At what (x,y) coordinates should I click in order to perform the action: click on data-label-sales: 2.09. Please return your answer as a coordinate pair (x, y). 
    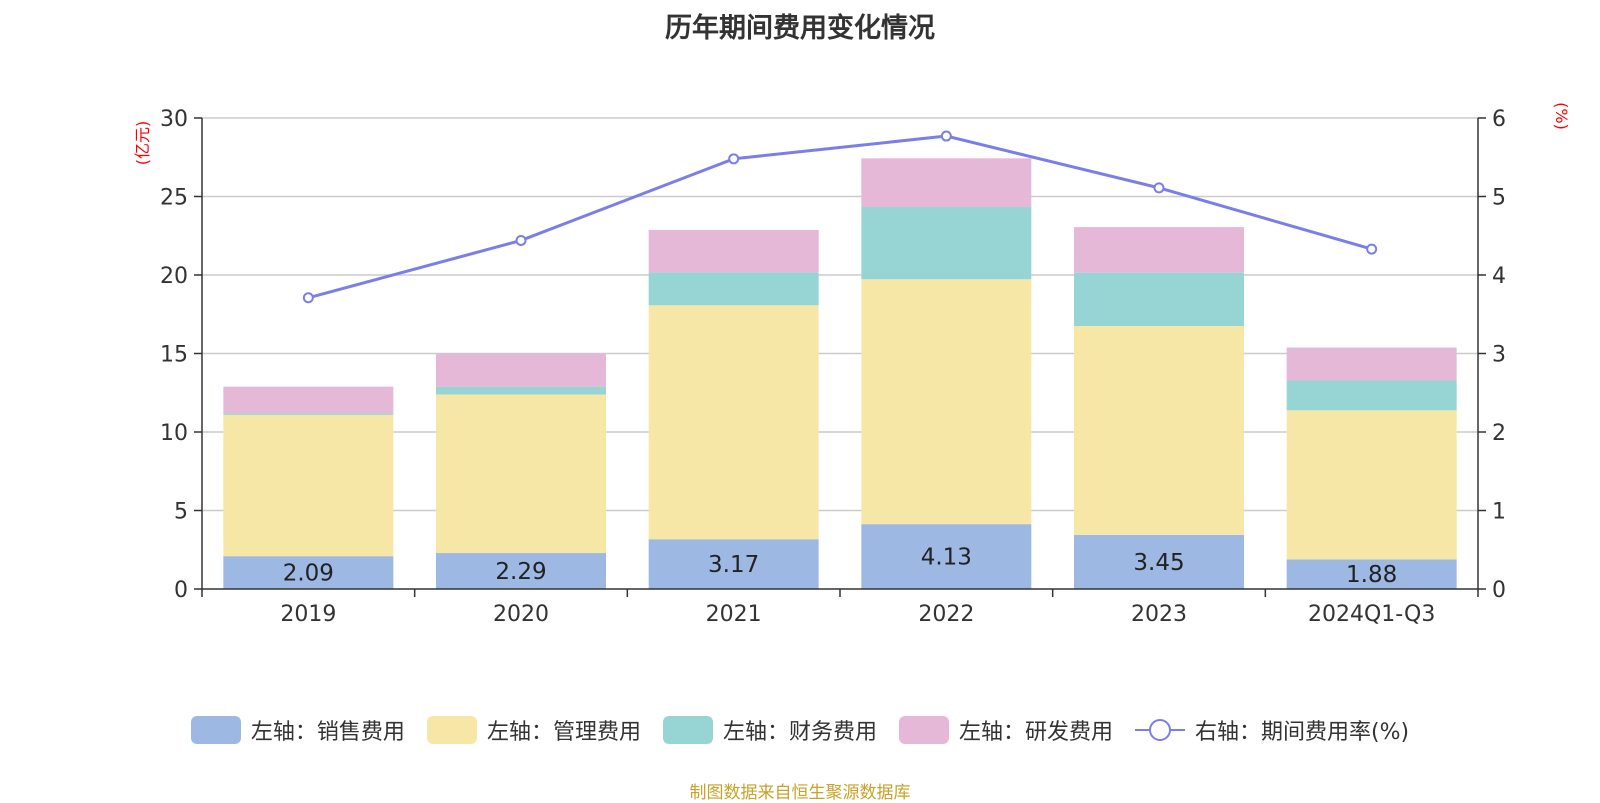
    Looking at the image, I should click on (308, 574).